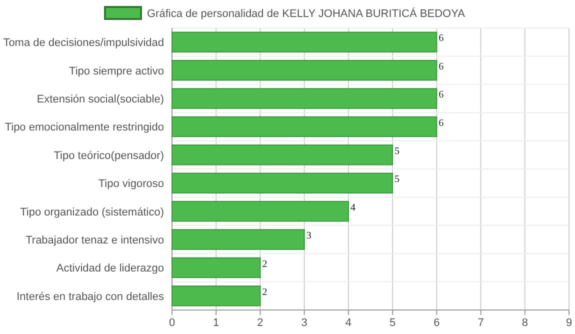 This screenshot has height=334, width=575. I want to click on x-tick-label: 3, so click(304, 323).